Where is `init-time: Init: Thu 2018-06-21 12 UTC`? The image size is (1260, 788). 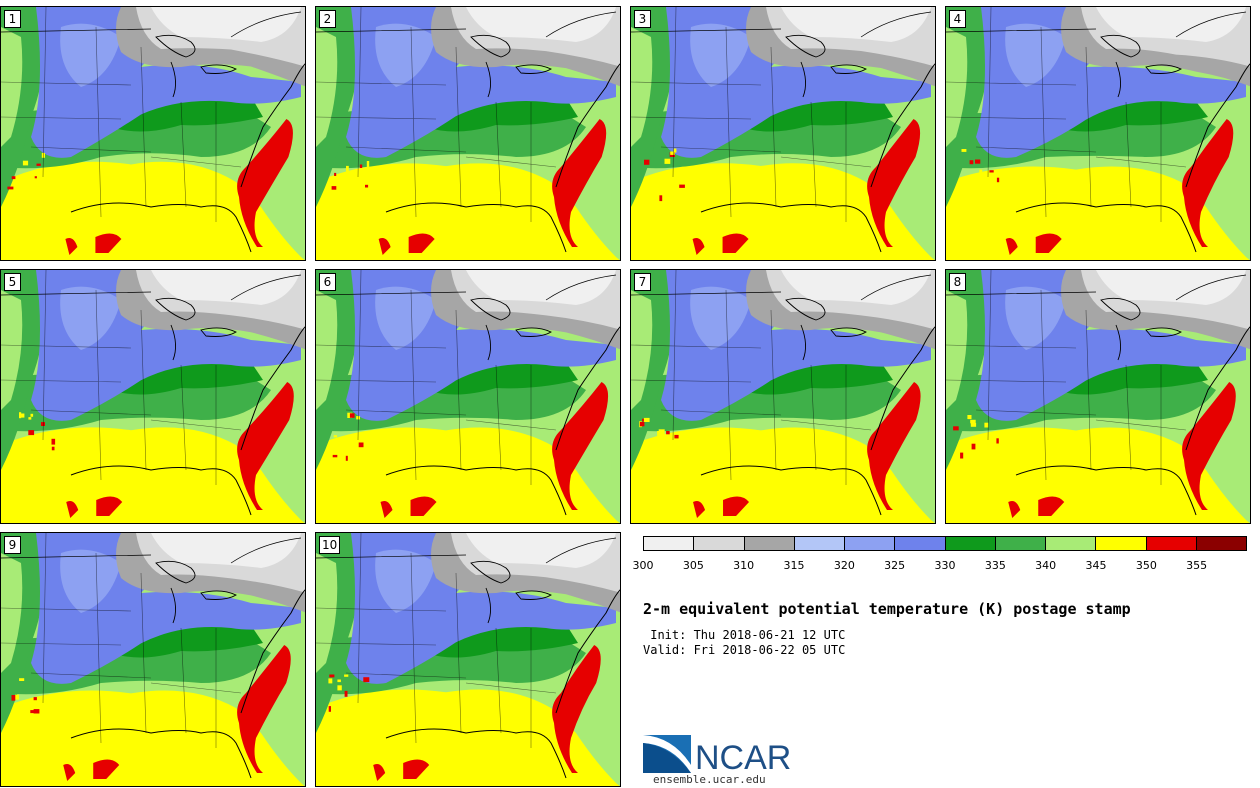
init-time: Init: Thu 2018-06-21 12 UTC is located at coordinates (744, 635).